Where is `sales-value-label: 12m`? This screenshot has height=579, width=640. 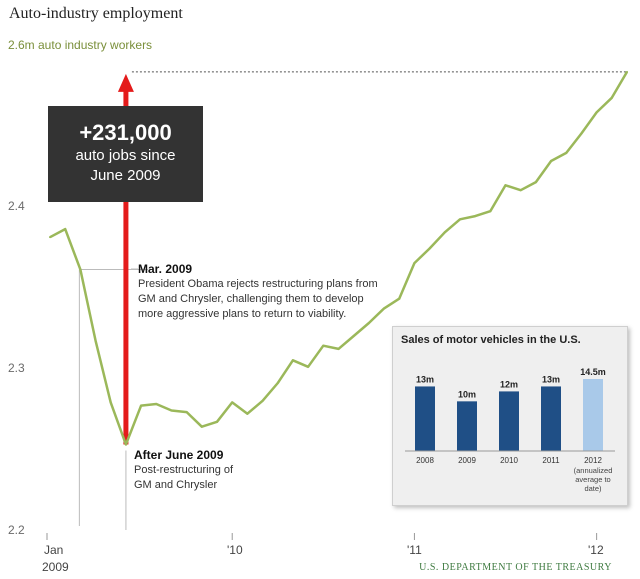
sales-value-label: 12m is located at coordinates (509, 384).